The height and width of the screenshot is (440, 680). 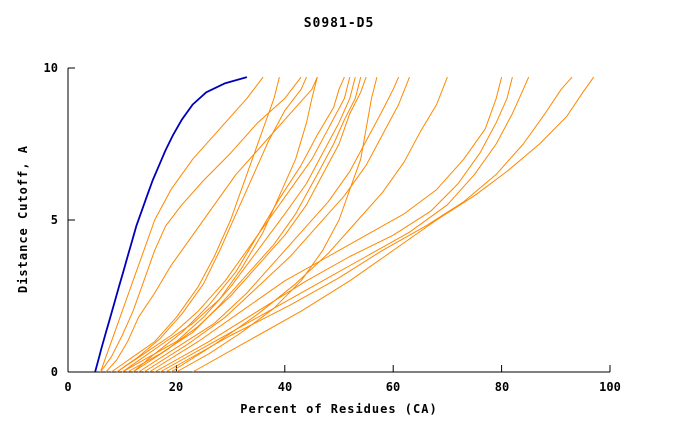 I want to click on y-tick-label-5: 5, so click(x=54, y=220).